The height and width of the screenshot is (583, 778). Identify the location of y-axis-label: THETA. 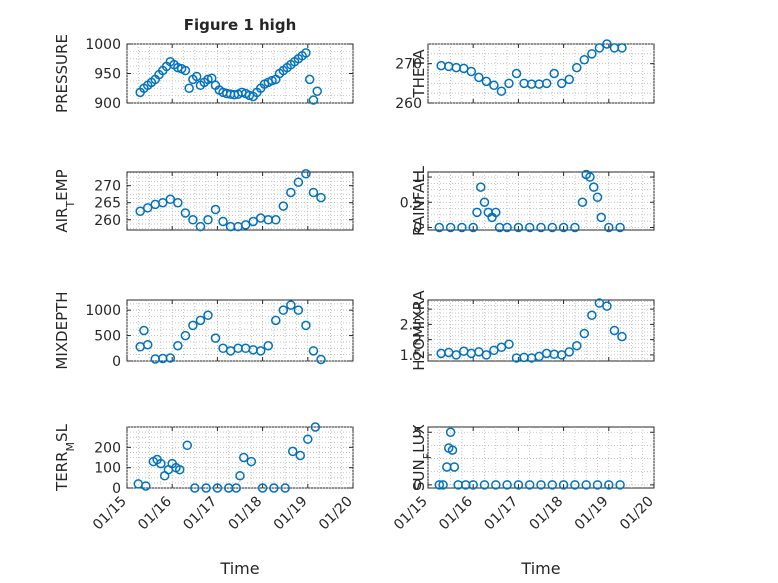
(419, 74).